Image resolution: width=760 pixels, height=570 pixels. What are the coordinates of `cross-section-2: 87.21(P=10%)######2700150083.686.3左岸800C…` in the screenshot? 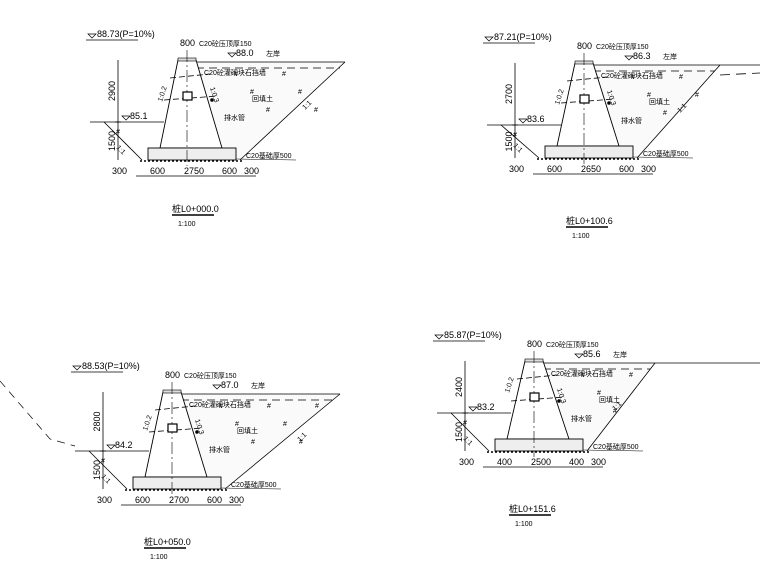 It's located at (621, 136).